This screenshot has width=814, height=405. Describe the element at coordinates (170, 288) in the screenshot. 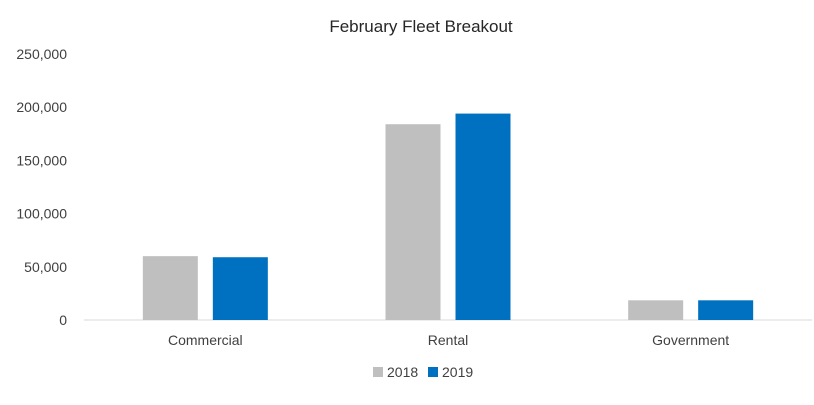

I see `bar-2018-commercial` at that location.